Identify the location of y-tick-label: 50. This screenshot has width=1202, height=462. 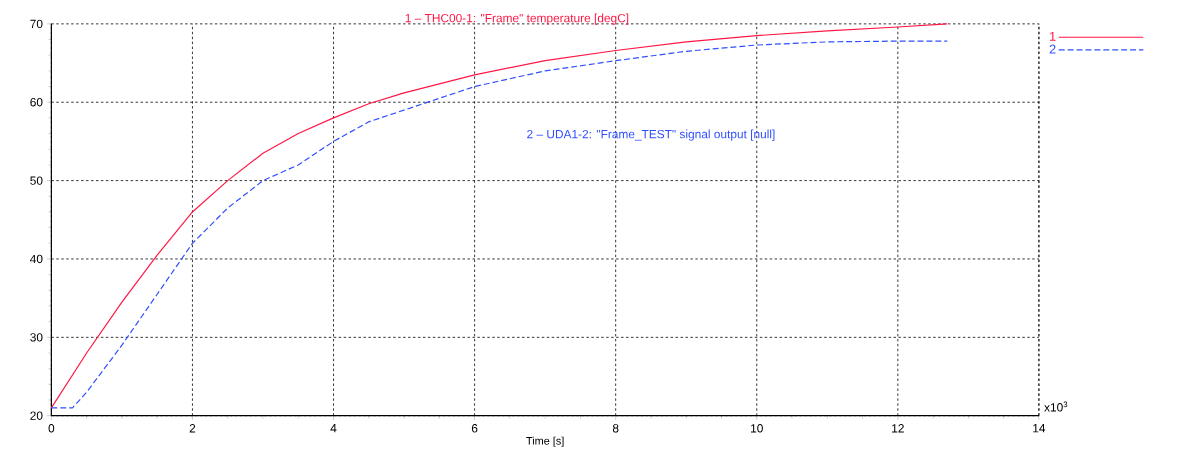
(36, 180).